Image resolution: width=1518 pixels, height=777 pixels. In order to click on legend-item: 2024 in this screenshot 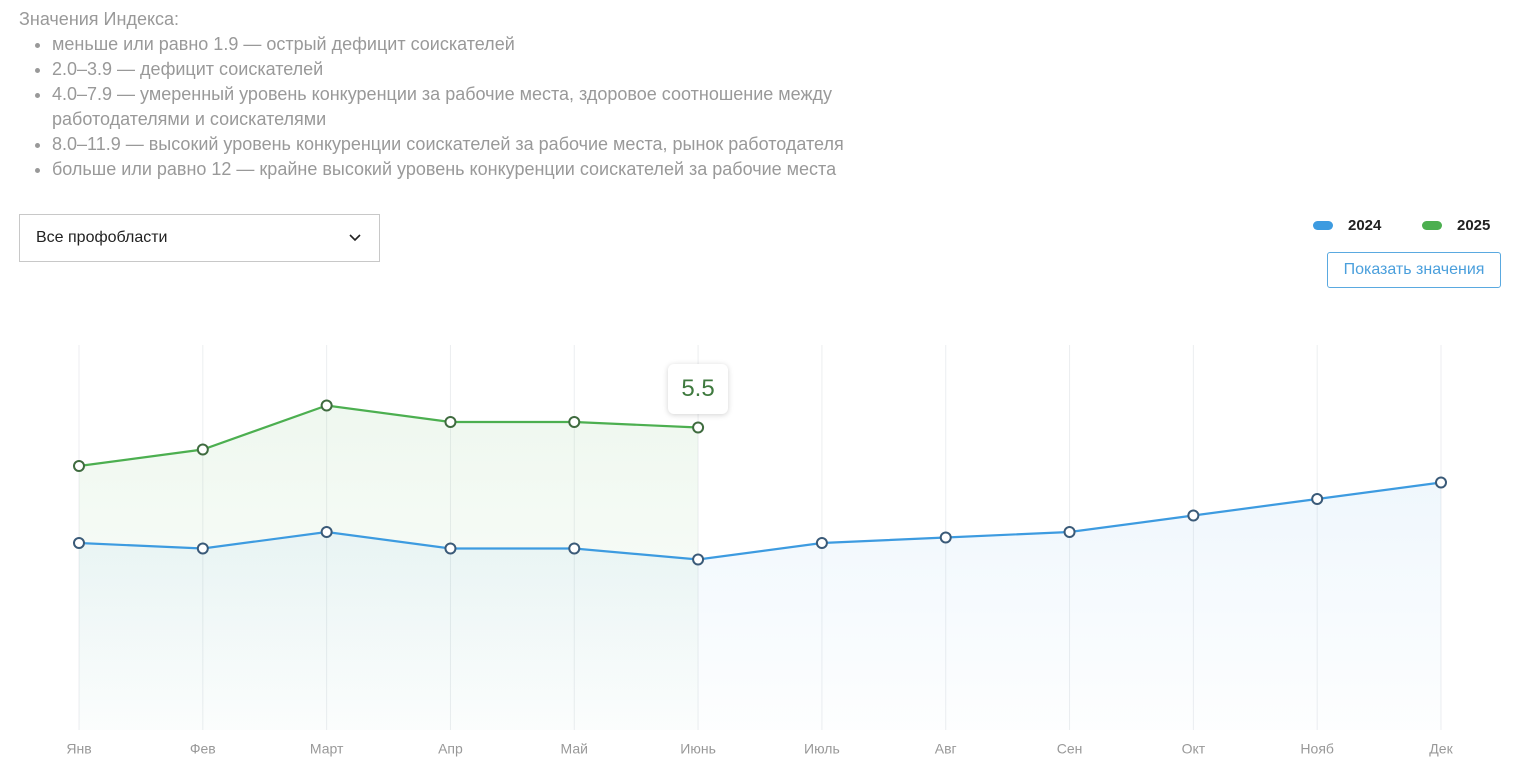, I will do `click(1347, 225)`.